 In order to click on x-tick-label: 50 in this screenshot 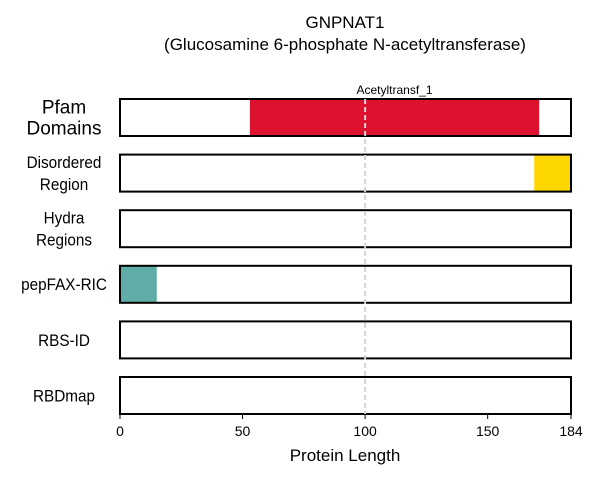, I will do `click(243, 431)`.